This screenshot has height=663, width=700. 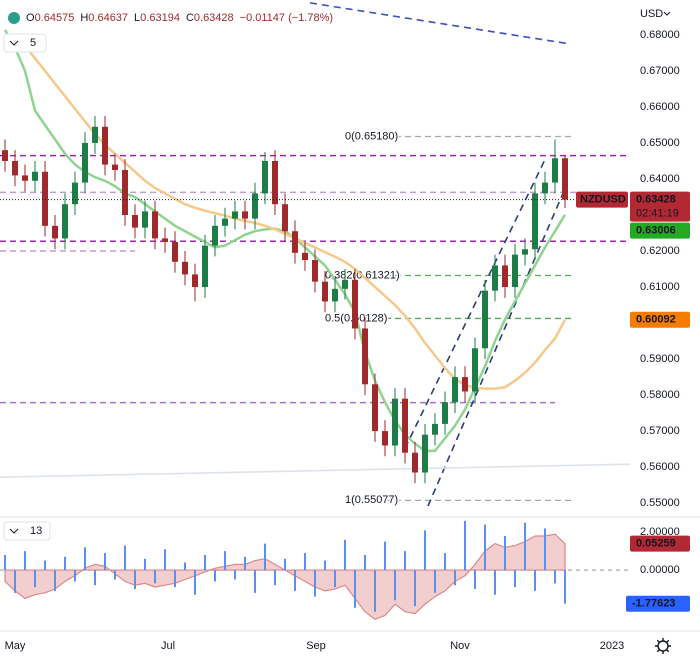 What do you see at coordinates (27, 531) in the screenshot?
I see `indicator-box` at bounding box center [27, 531].